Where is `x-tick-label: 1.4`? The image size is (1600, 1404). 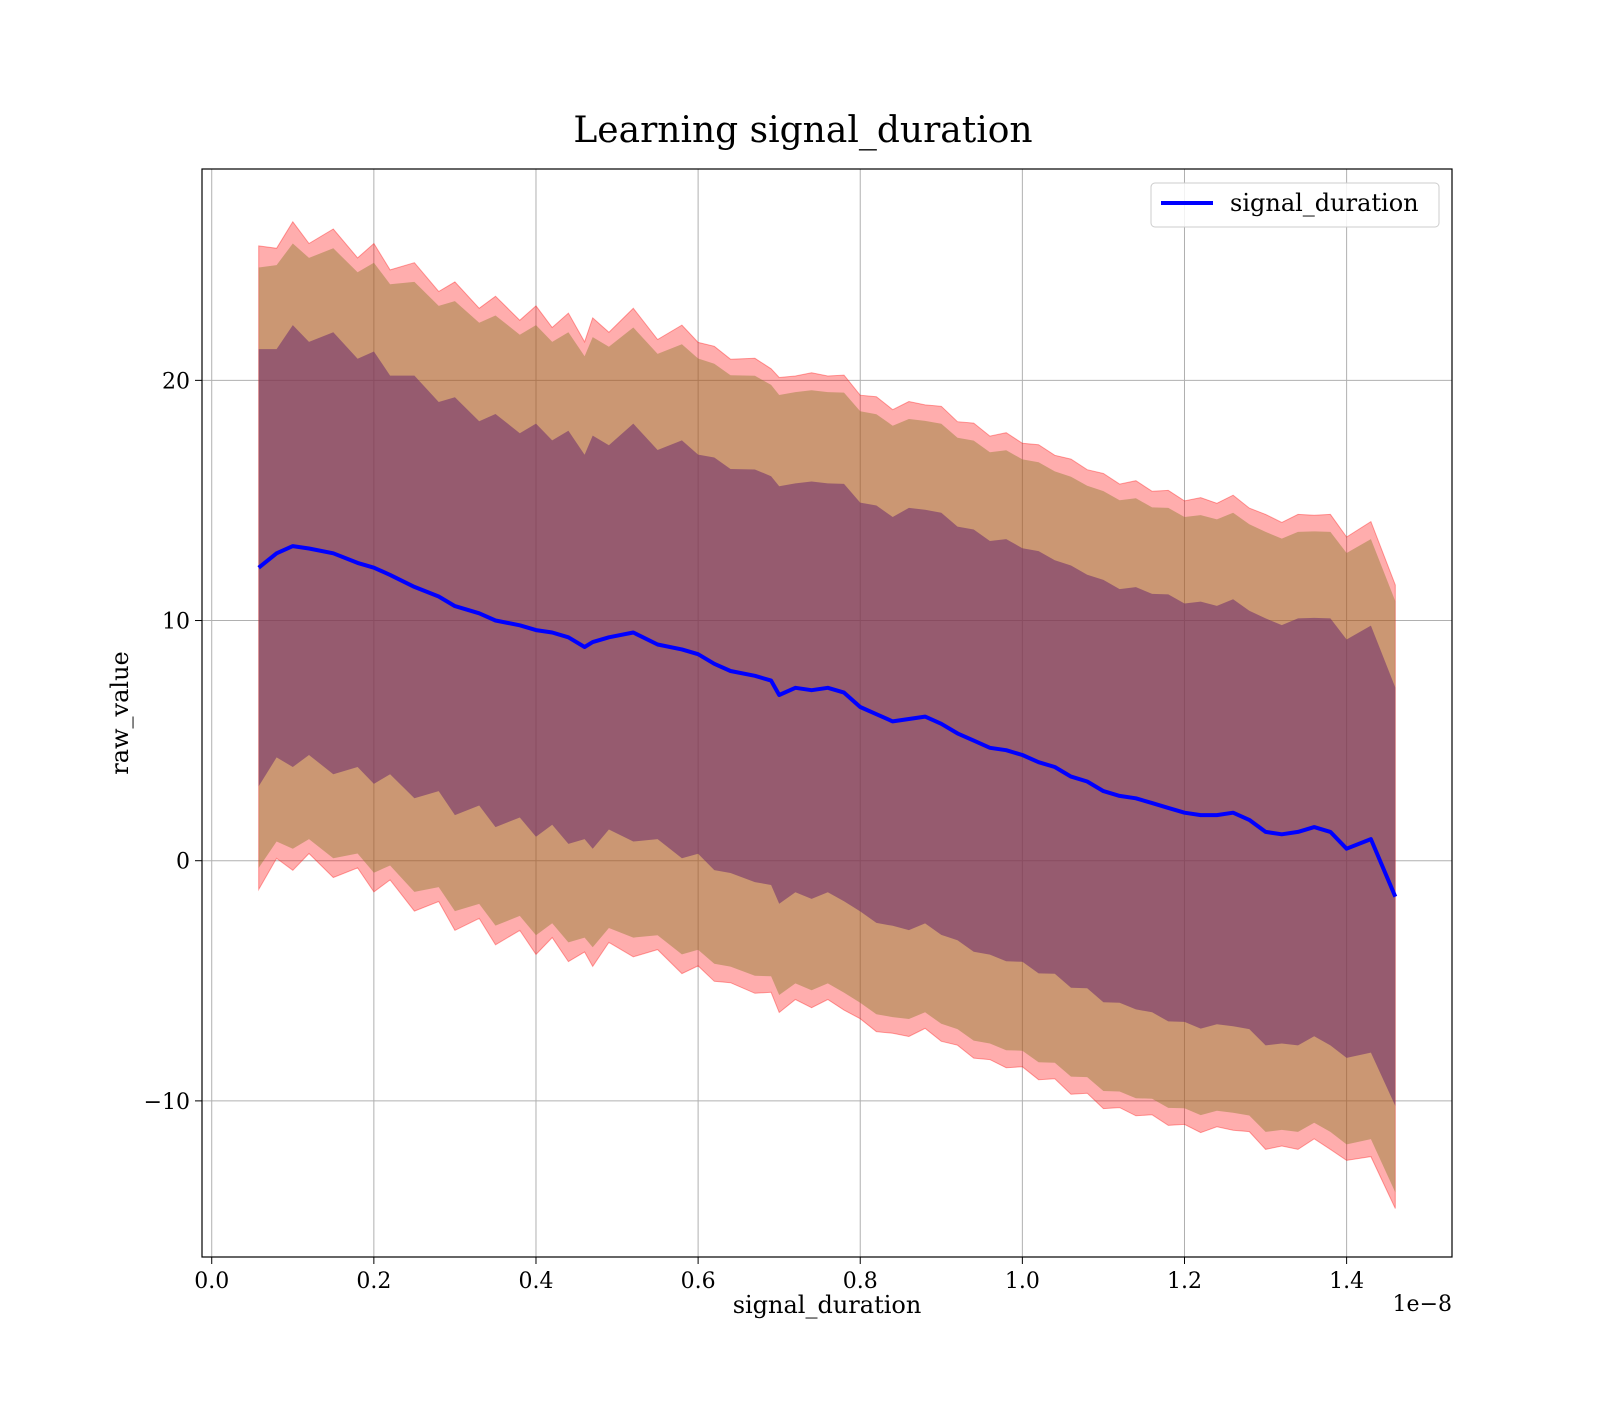
x-tick-label: 1.4 is located at coordinates (1346, 1281).